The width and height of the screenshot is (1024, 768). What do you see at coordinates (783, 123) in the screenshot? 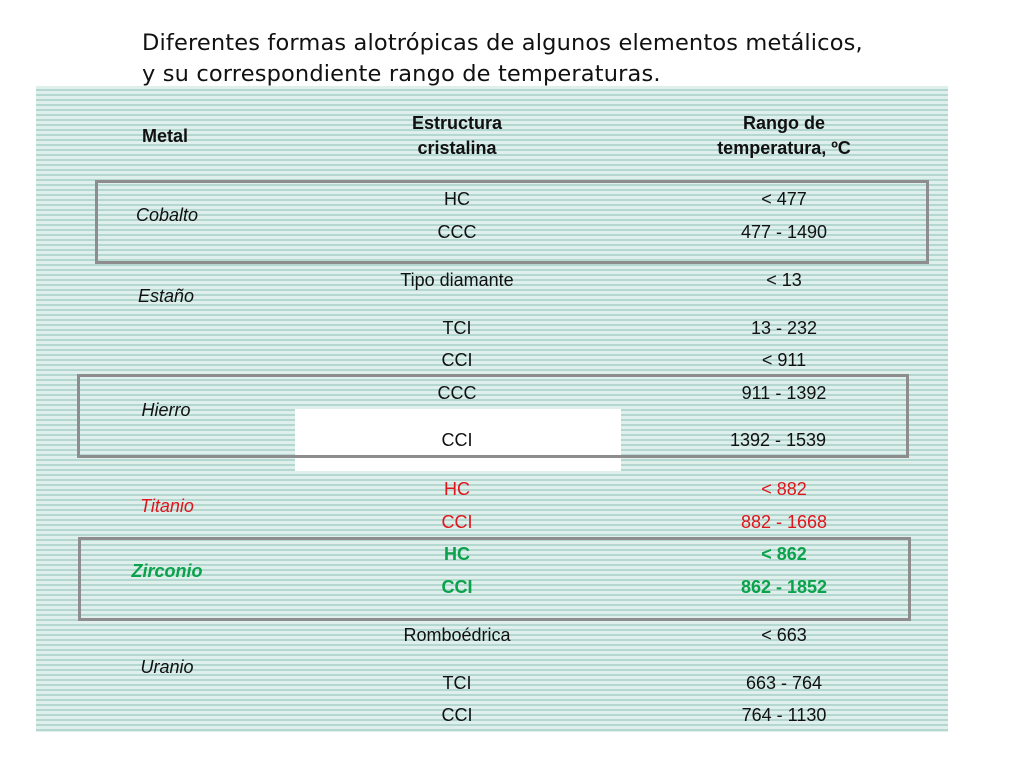
I see `header-range-line-1: Rango de` at bounding box center [783, 123].